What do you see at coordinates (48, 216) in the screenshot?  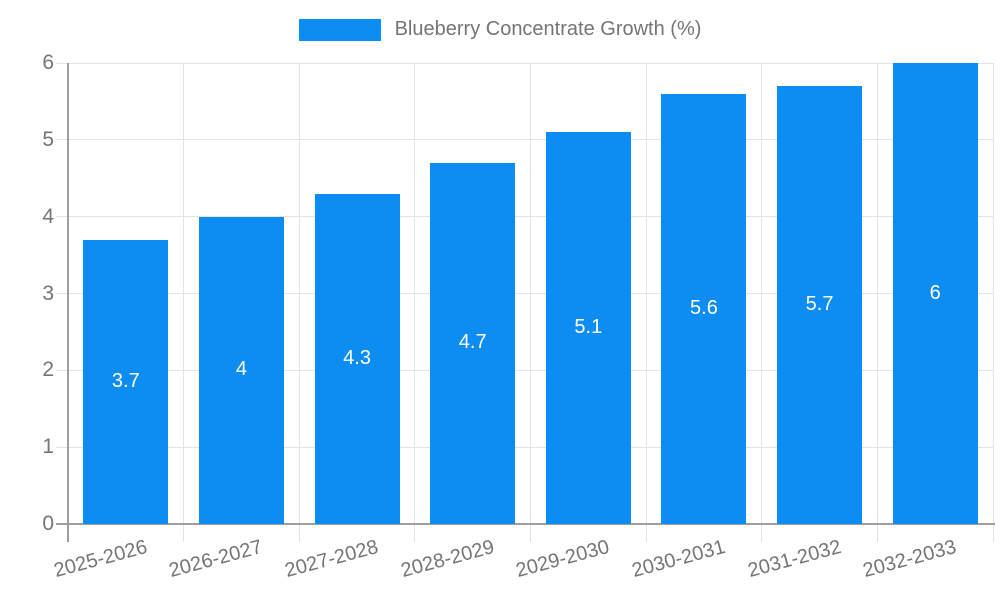 I see `y-axis-tick-label: 4` at bounding box center [48, 216].